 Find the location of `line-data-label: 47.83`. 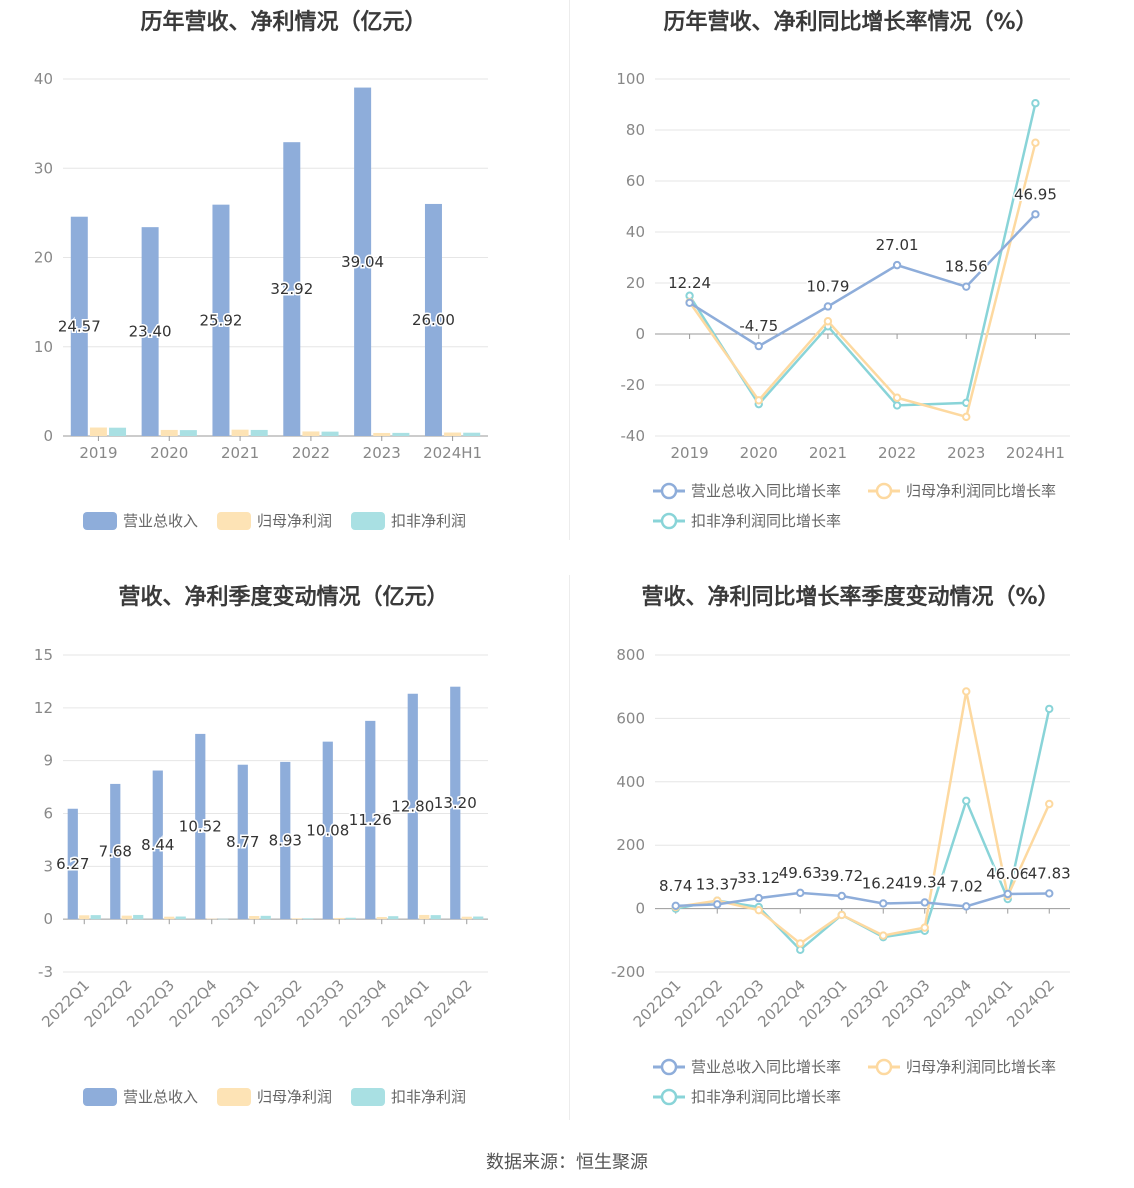

line-data-label: 47.83 is located at coordinates (1049, 873).